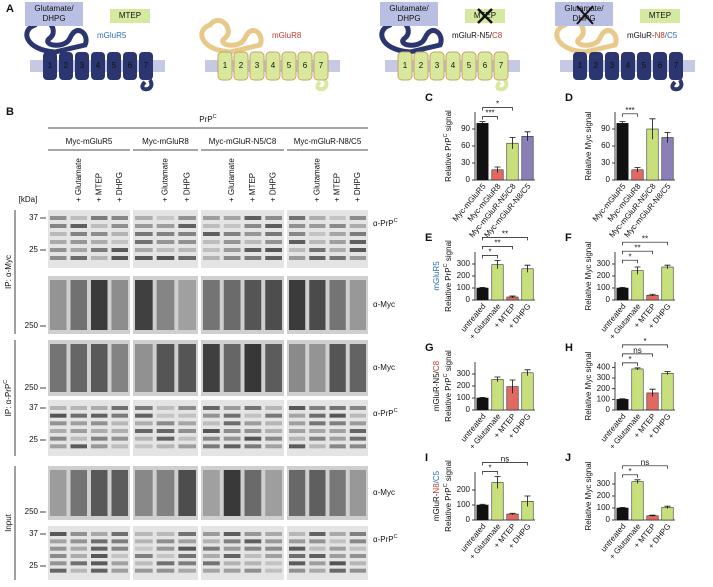 The height and width of the screenshot is (587, 713). Describe the element at coordinates (644, 341) in the screenshot. I see `significance-label: *` at that location.